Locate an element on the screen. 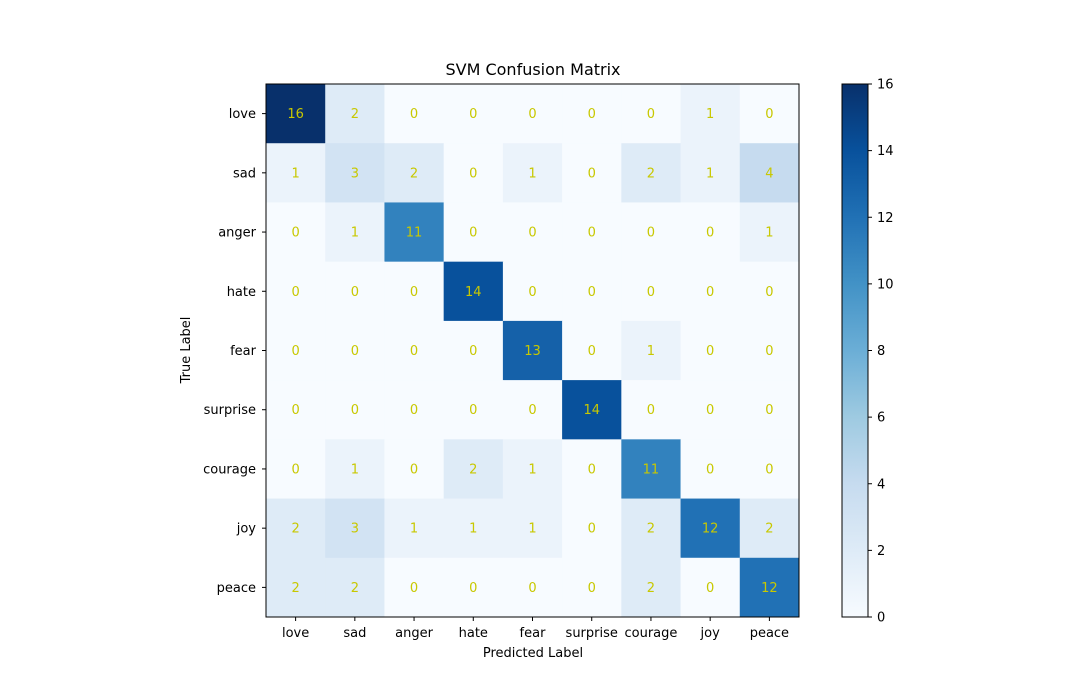 The height and width of the screenshot is (693, 1073). x-tick-label: peace is located at coordinates (769, 633).